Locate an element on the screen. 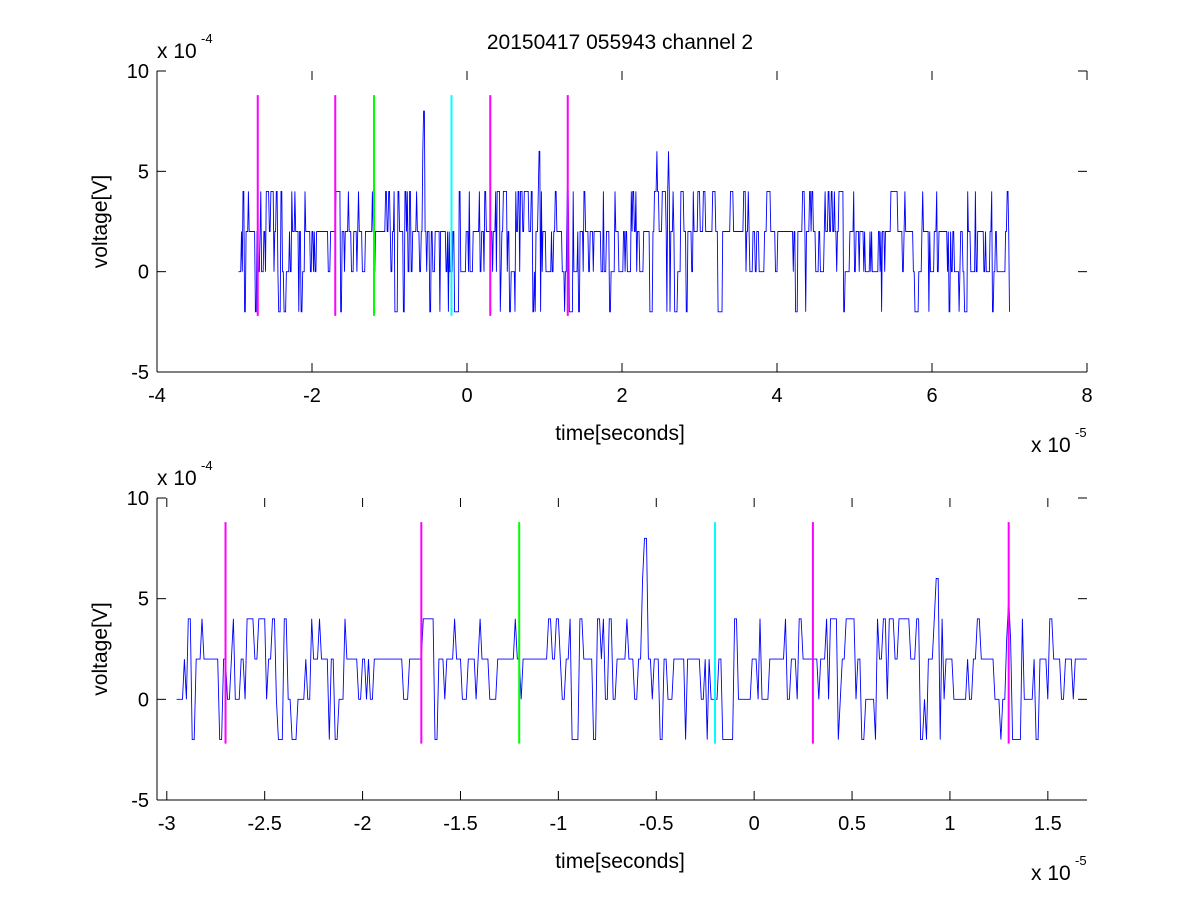  x-tick-label: -1 is located at coordinates (558, 824).